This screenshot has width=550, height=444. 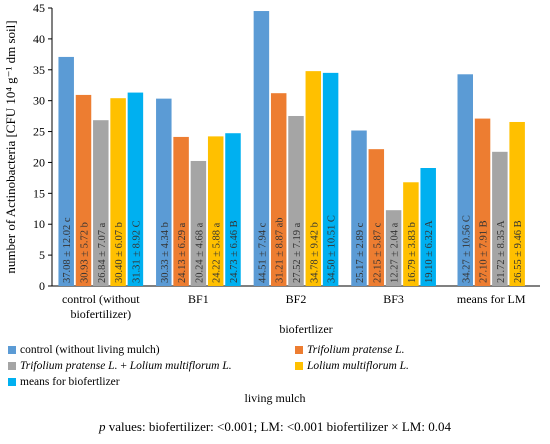 What do you see at coordinates (429, 251) in the screenshot?
I see `data-label: 19.10 ± 6.32 A` at bounding box center [429, 251].